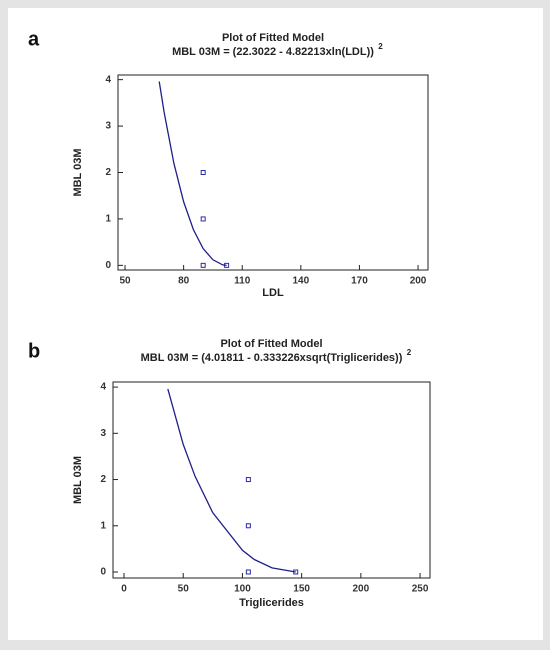  Describe the element at coordinates (242, 589) in the screenshot. I see `x-tick-label: 100` at that location.